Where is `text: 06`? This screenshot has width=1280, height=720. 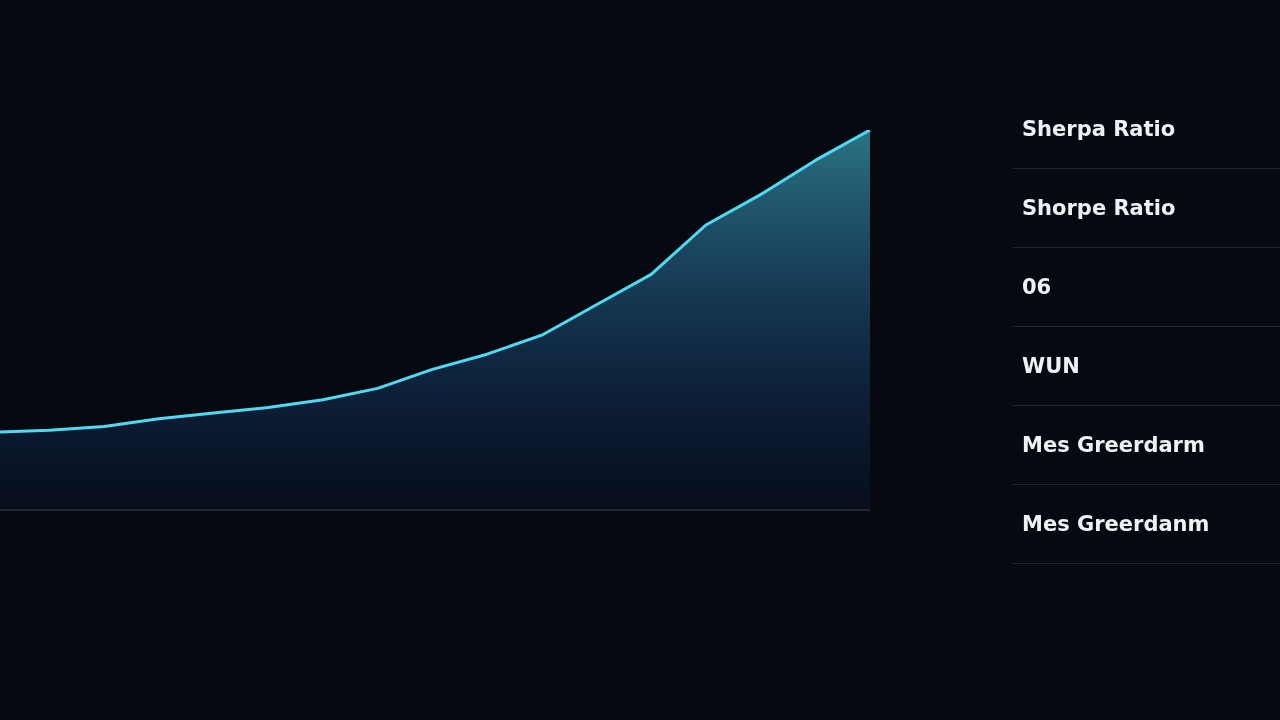
text: 06 is located at coordinates (1146, 287).